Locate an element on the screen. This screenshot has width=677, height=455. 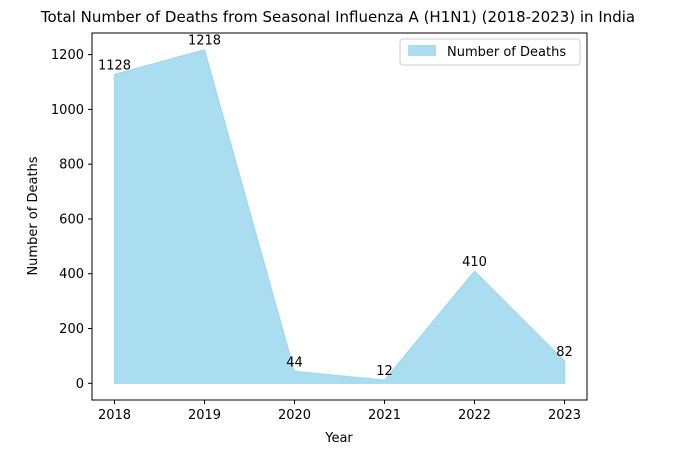
y-axis: 0 200 400 600 800 1000 1200 is located at coordinates (71, 220).